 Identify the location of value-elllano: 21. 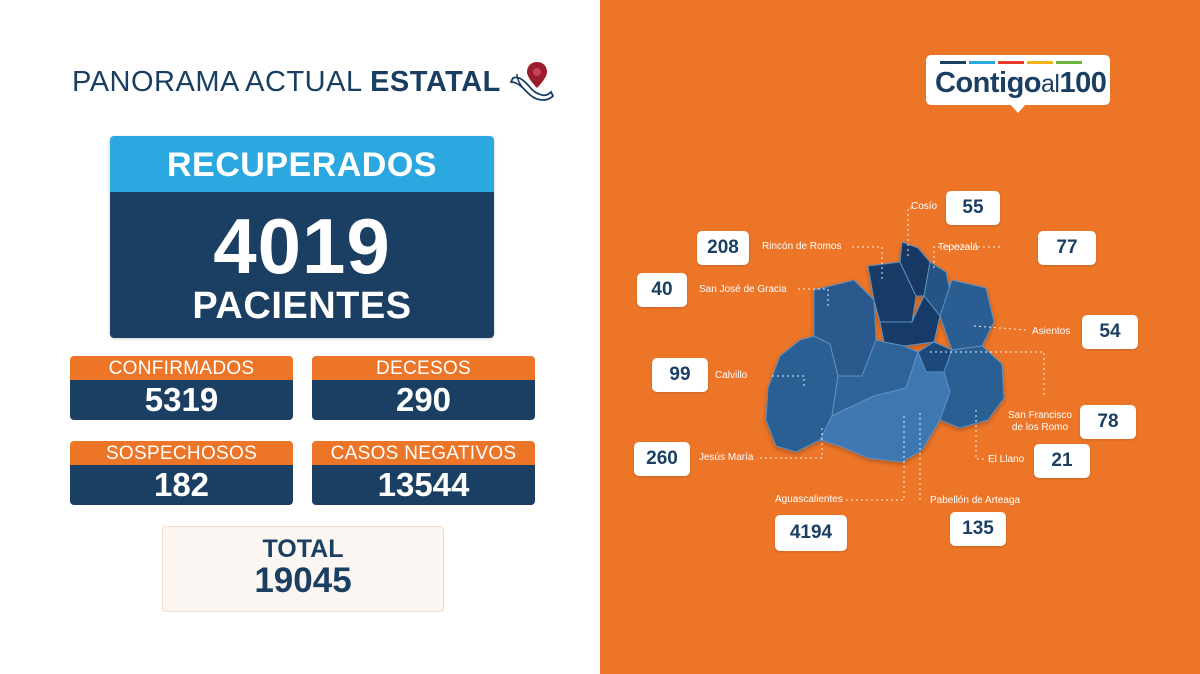
(1062, 461).